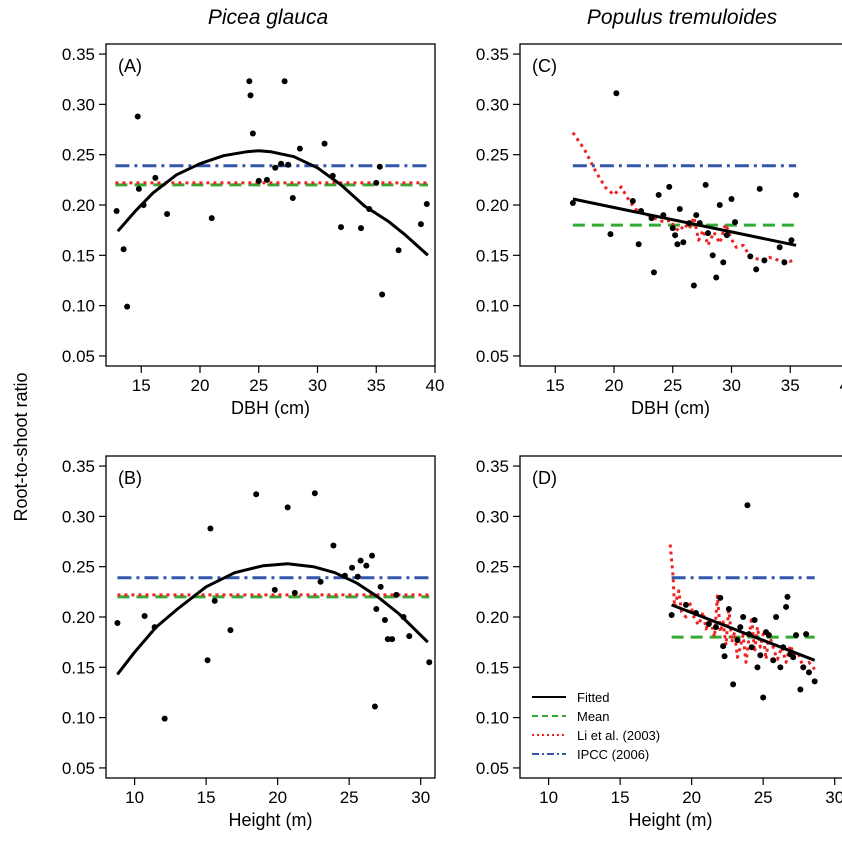 The width and height of the screenshot is (842, 844). I want to click on panel-c-ytick-label: 0.15, so click(492, 255).